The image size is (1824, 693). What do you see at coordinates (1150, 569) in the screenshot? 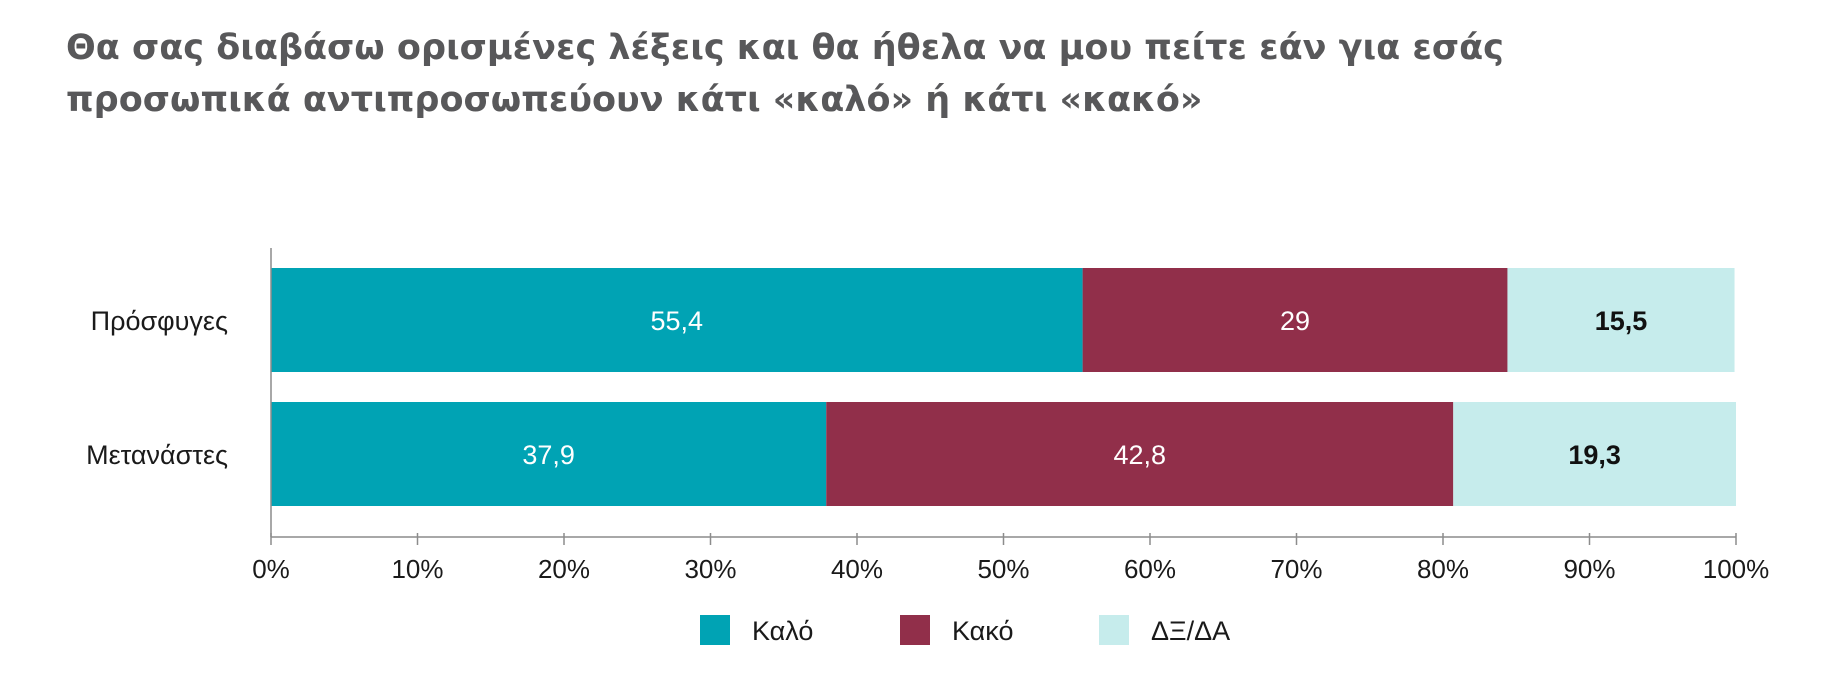
I see `x-tick-label: 60%` at bounding box center [1150, 569].